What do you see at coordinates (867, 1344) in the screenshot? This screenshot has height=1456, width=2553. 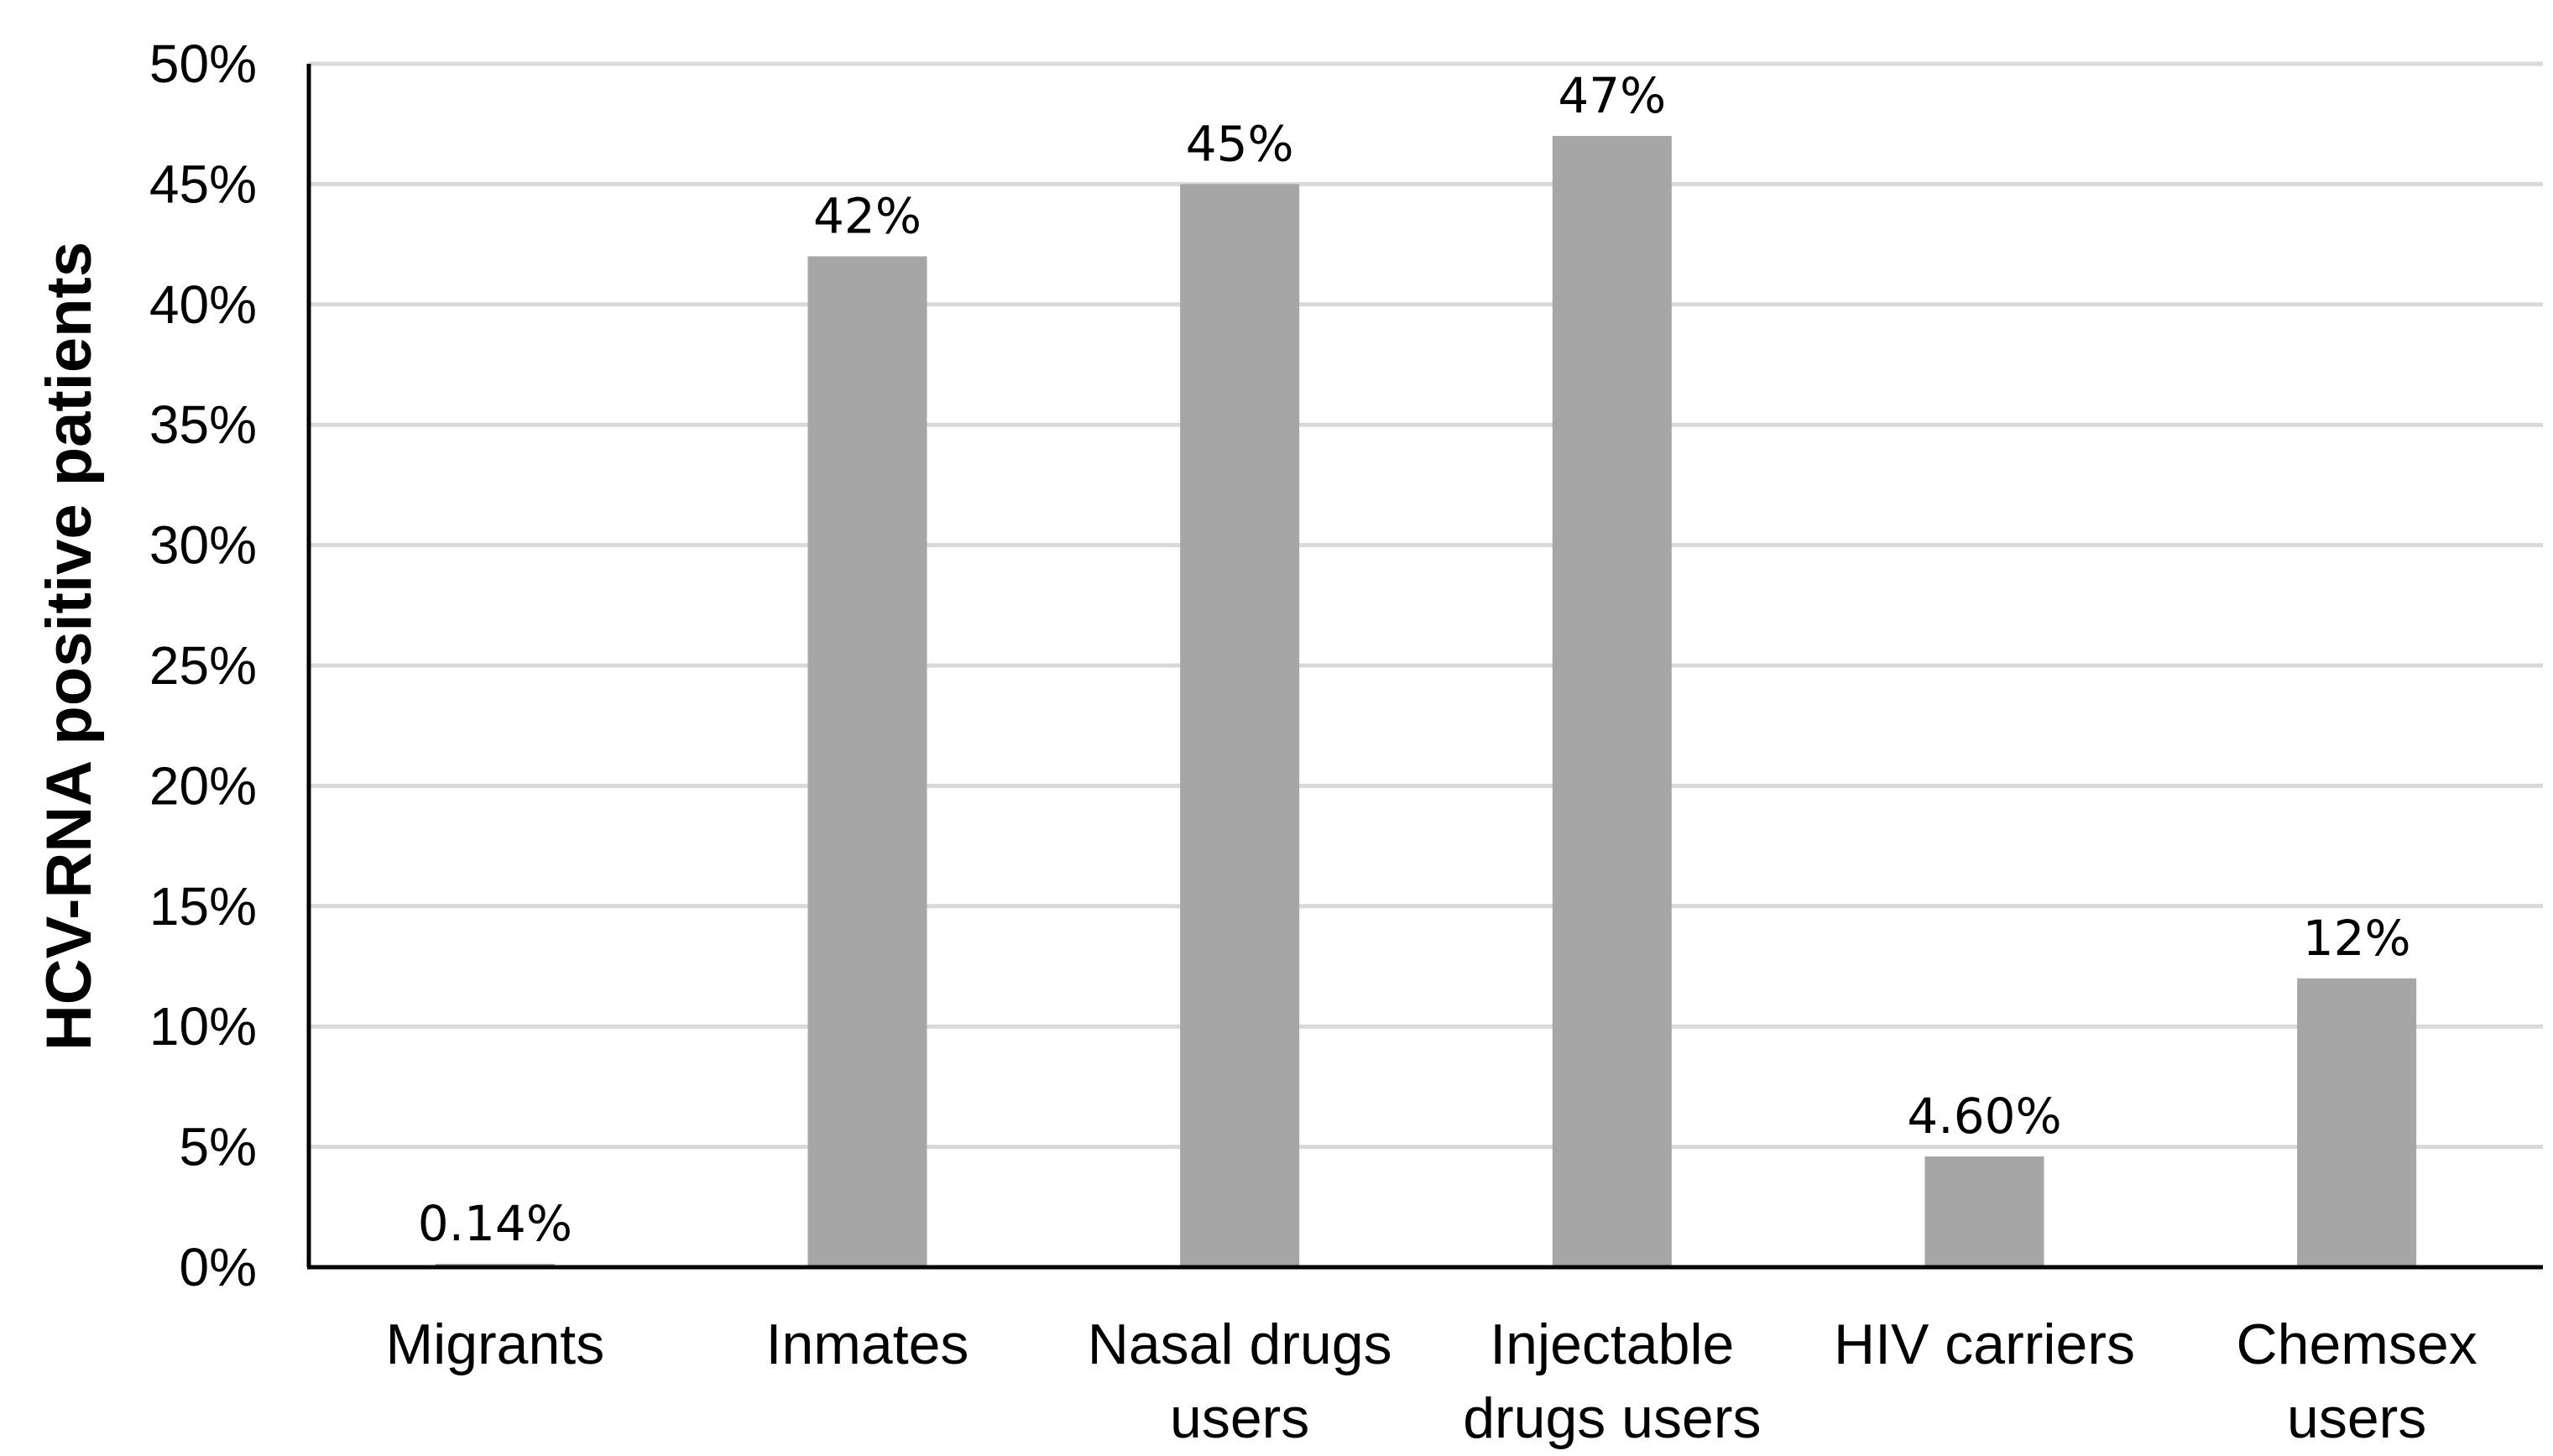 I see `x-category-label: Inmates` at bounding box center [867, 1344].